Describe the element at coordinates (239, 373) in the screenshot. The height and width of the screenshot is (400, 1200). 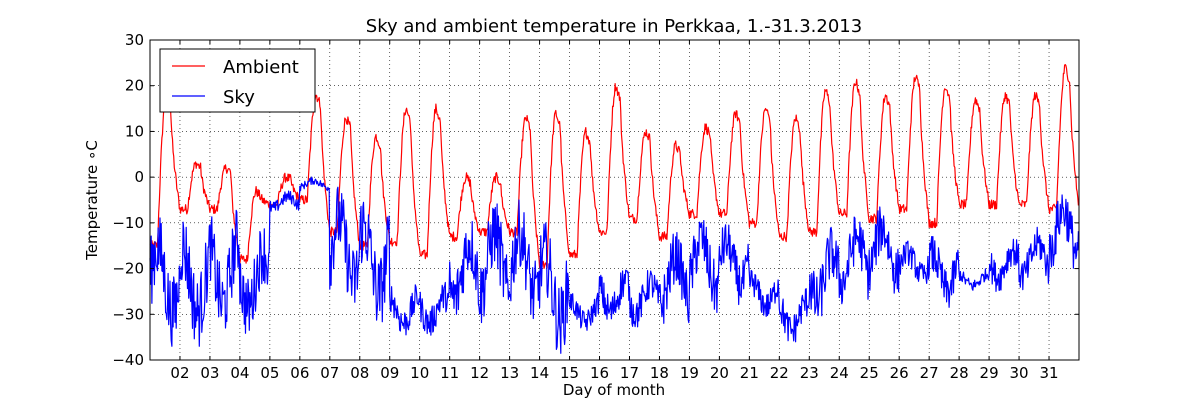
I see `x-tick-label: 04` at that location.